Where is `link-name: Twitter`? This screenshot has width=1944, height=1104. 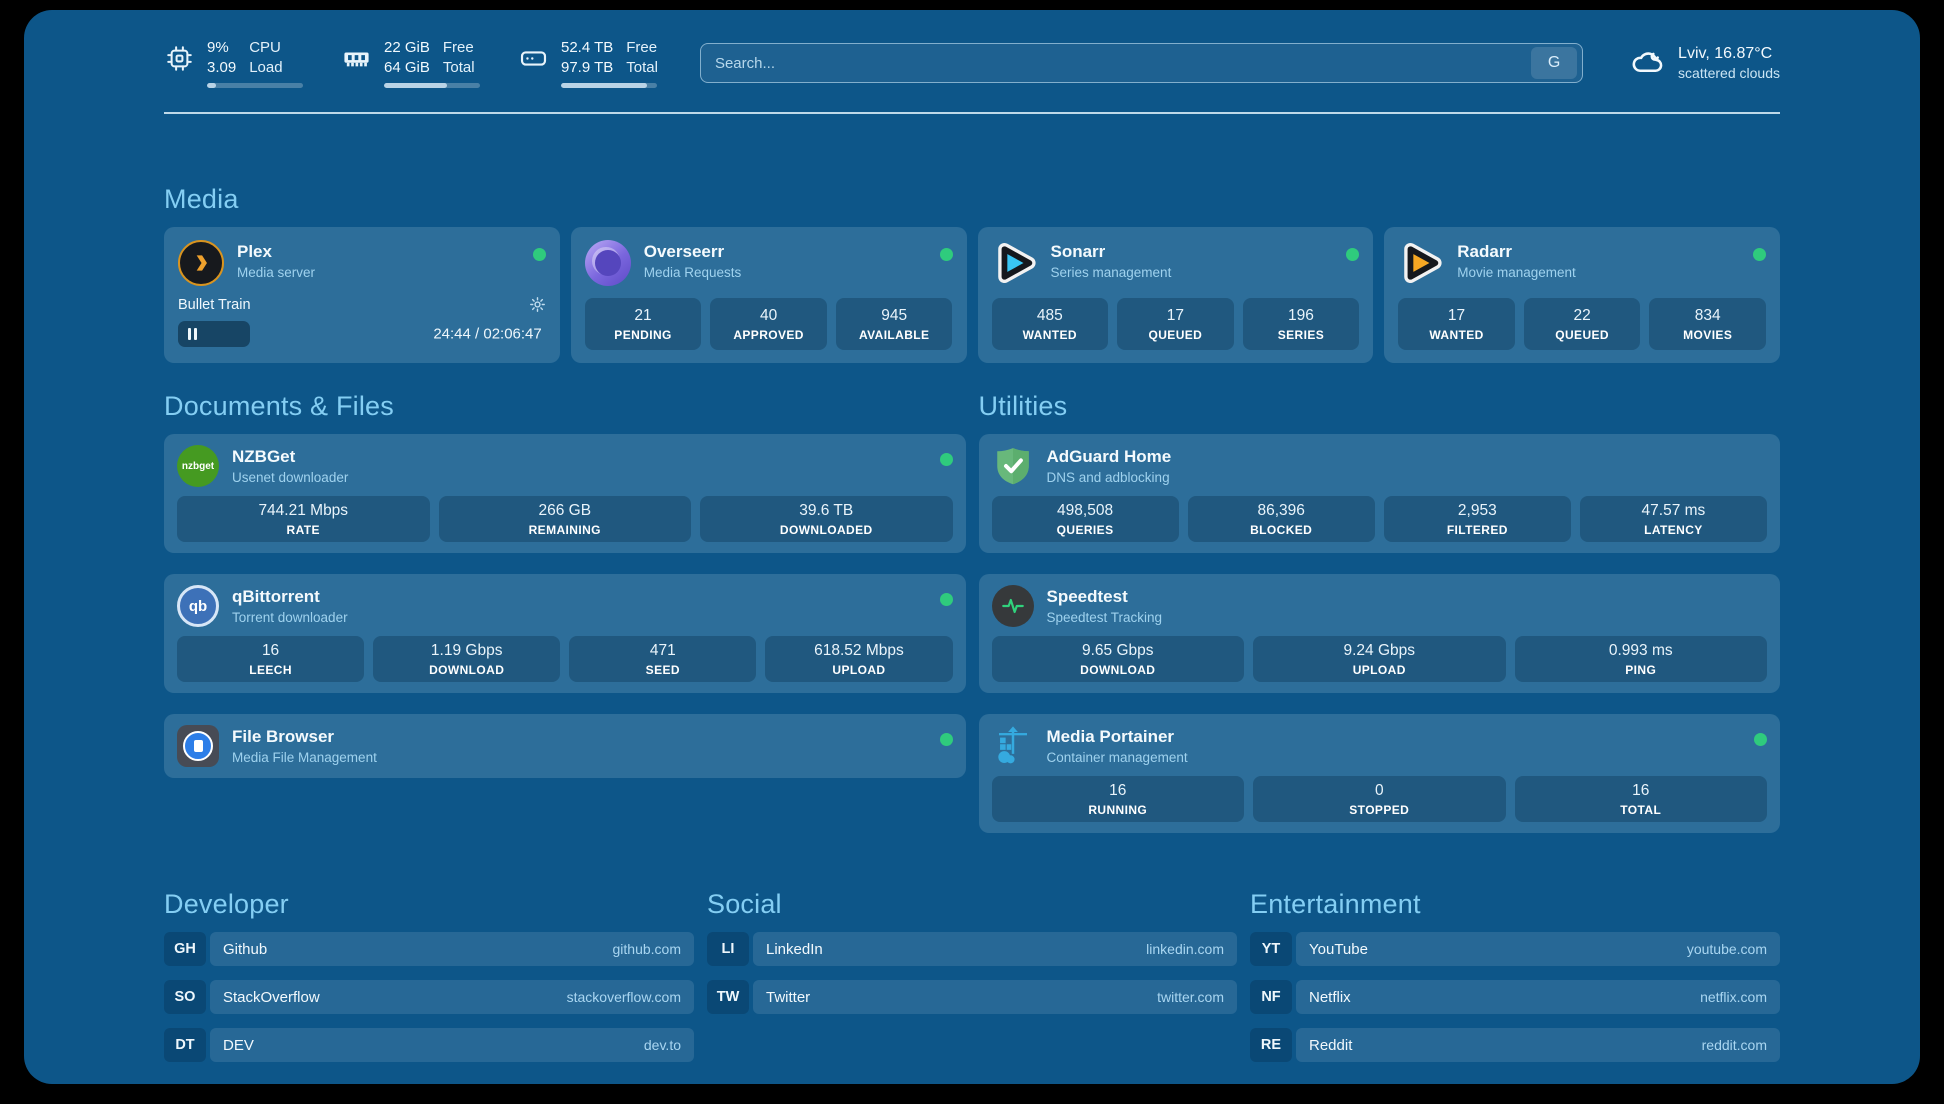 link-name: Twitter is located at coordinates (788, 997).